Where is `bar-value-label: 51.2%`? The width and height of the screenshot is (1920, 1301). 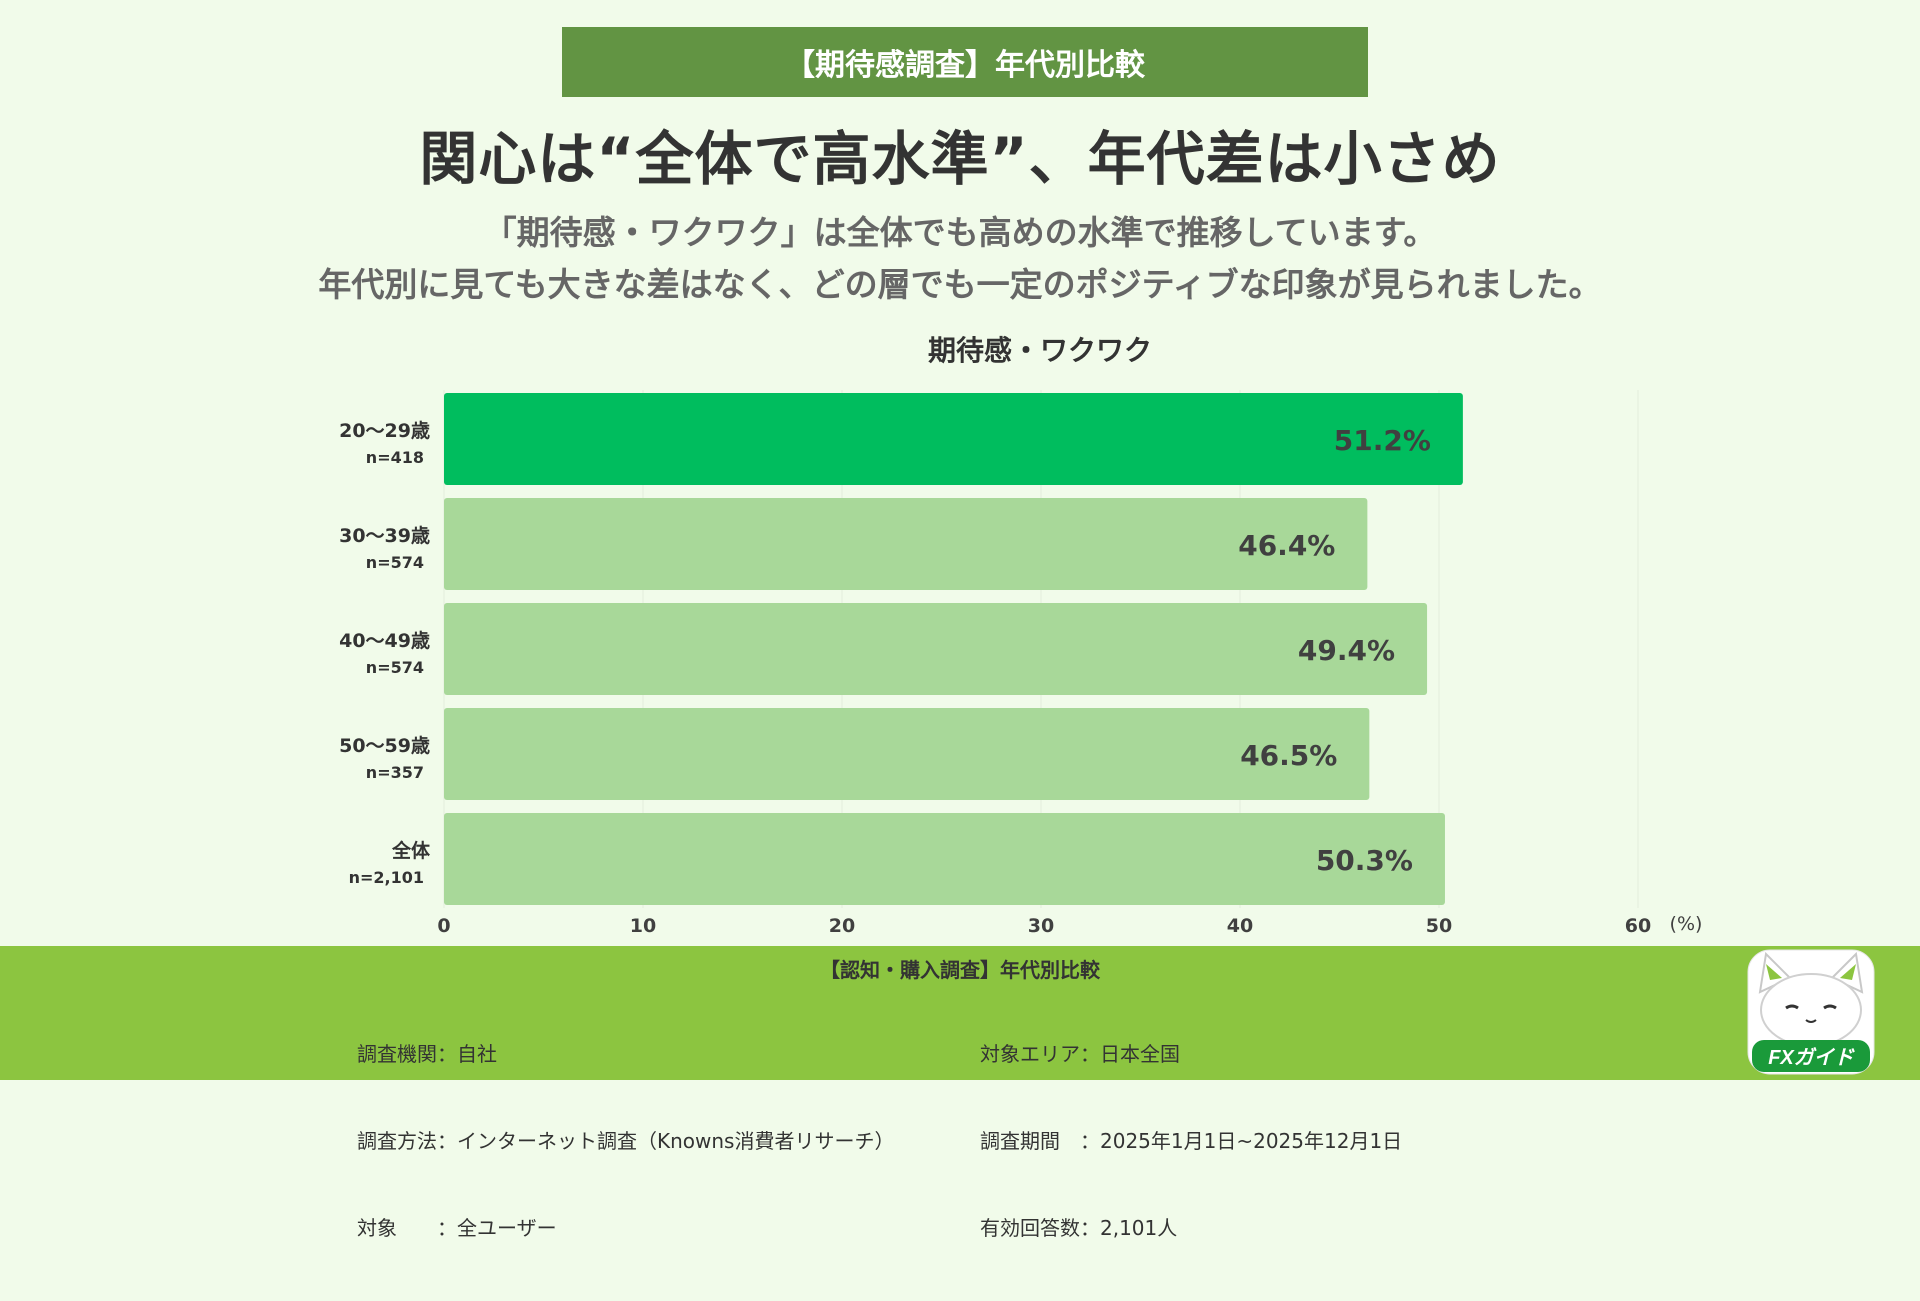
bar-value-label: 51.2% is located at coordinates (1382, 440).